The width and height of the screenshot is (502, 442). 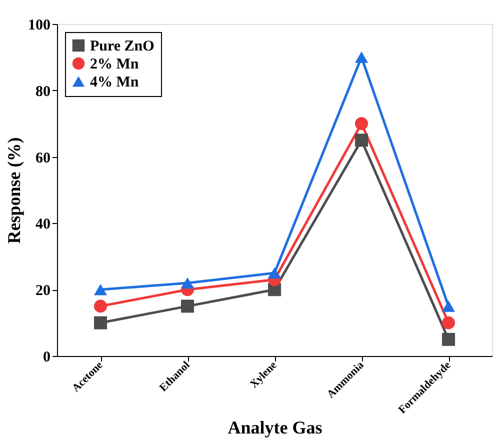 What do you see at coordinates (43, 291) in the screenshot?
I see `y-tick-label: 20` at bounding box center [43, 291].